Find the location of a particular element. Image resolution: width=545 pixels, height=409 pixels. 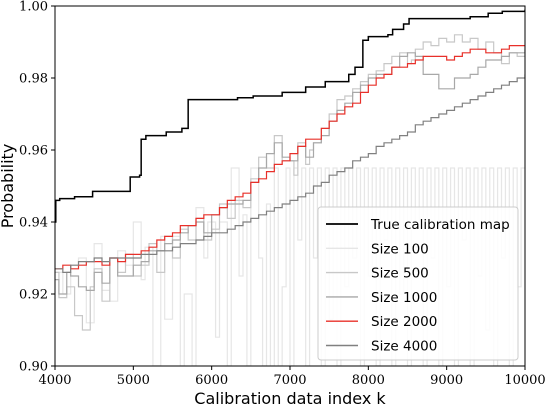

x-axis-title: Calibration data index k is located at coordinates (290, 398).